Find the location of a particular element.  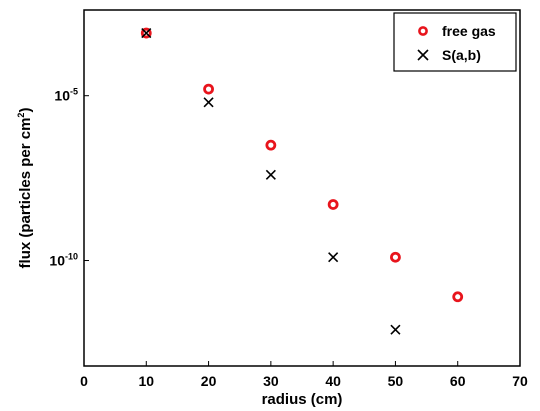

x-tick-label: 70 is located at coordinates (520, 381).